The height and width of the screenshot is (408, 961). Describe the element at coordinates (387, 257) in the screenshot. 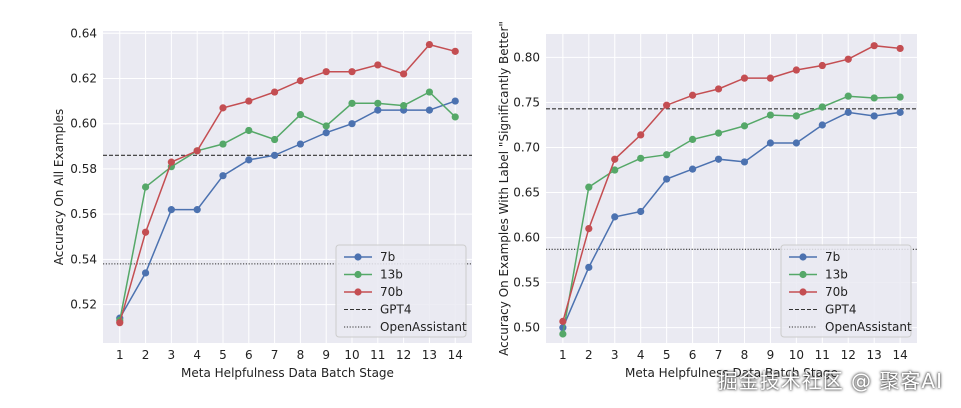

I see `legend-label: 7b` at that location.